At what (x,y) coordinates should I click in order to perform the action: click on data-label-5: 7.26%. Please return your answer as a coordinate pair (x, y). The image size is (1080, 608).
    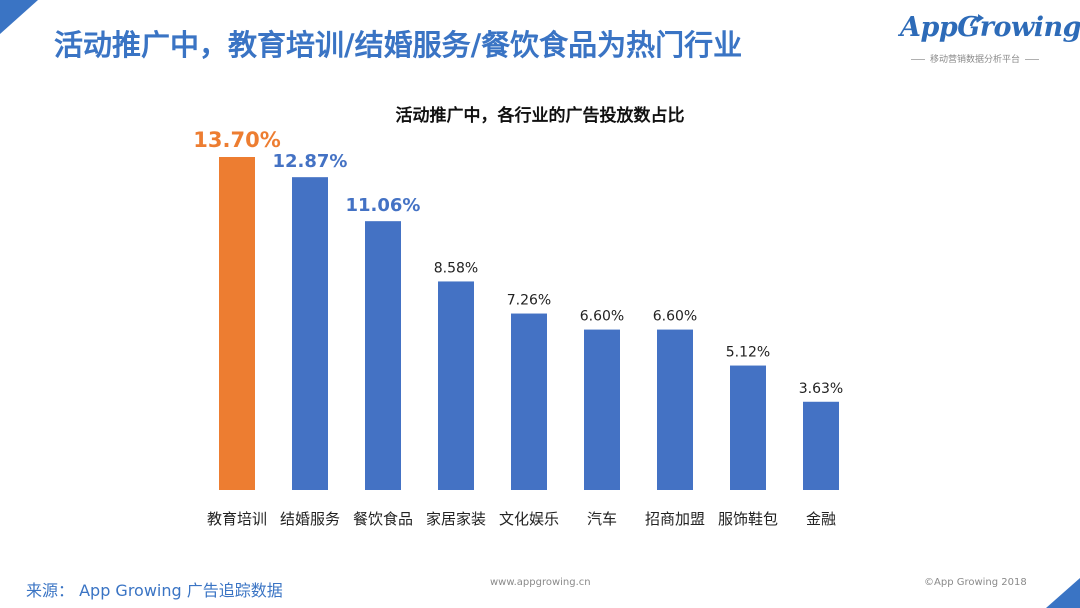
    Looking at the image, I should click on (529, 301).